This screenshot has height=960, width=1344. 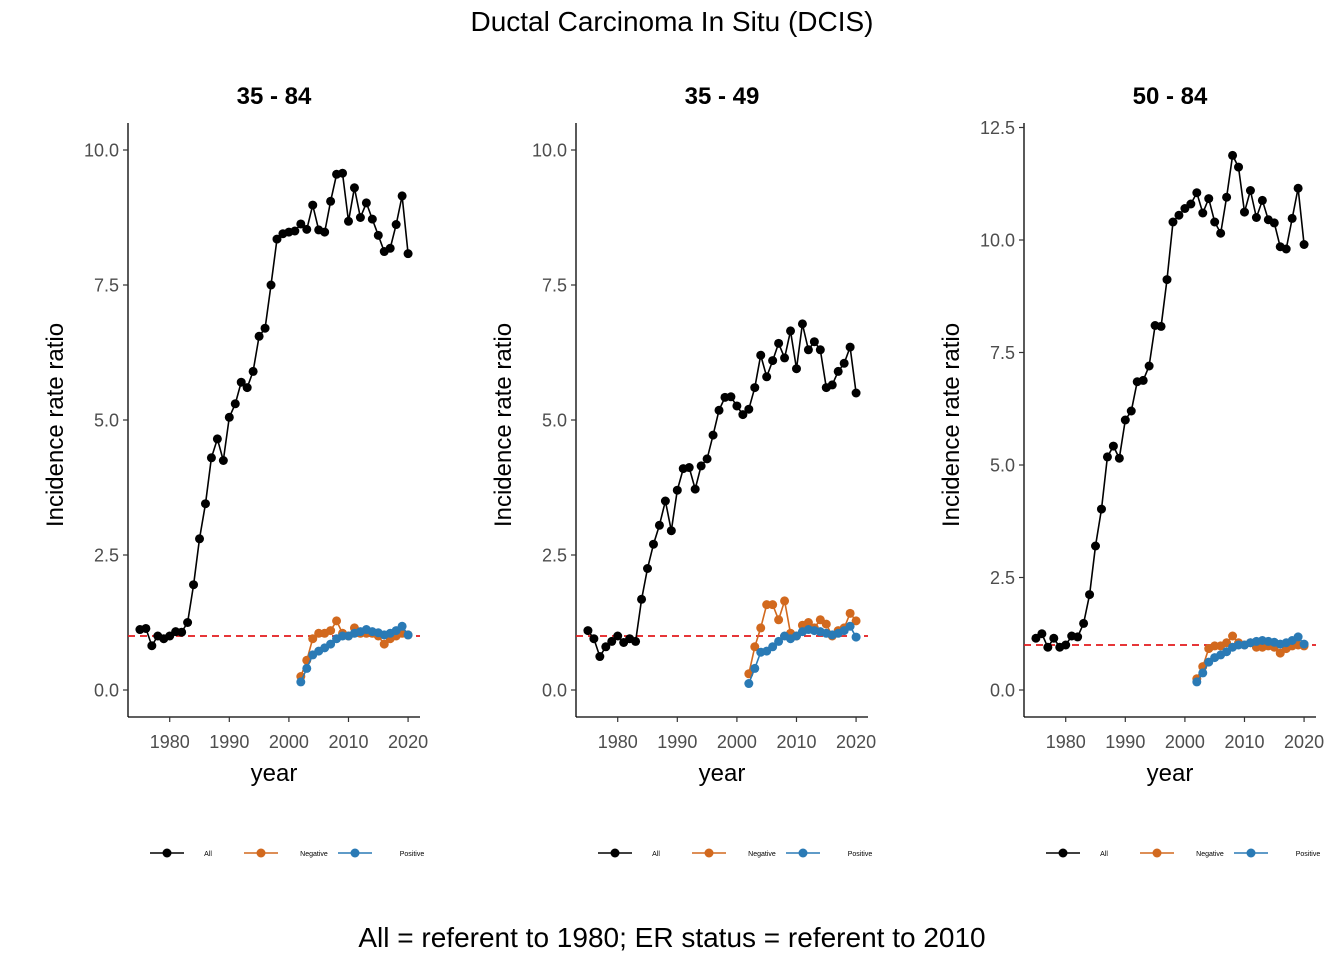 I want to click on panel-2-legend-negative-label: Negative, so click(x=762, y=854).